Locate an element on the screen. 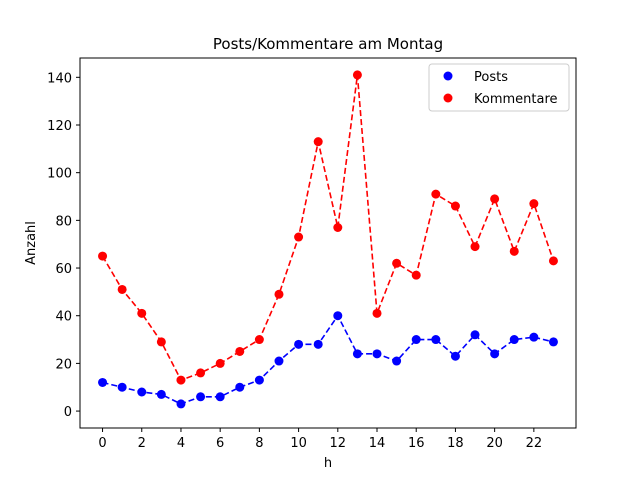 Image resolution: width=640 pixels, height=480 pixels. x-tick-label: 8 is located at coordinates (259, 443).